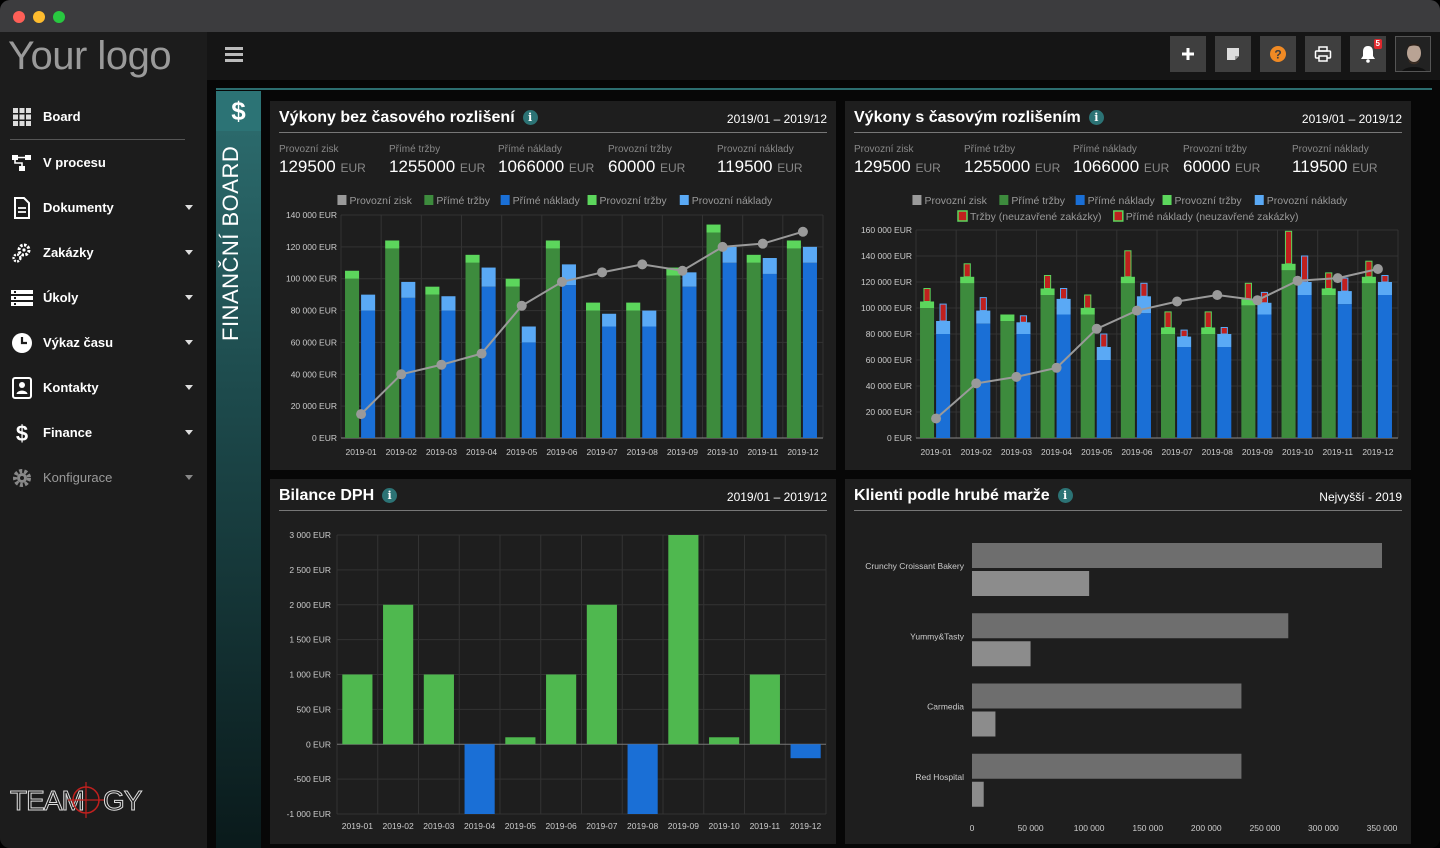  I want to click on panel-title: Výkony bez časového rozlišení i, so click(408, 118).